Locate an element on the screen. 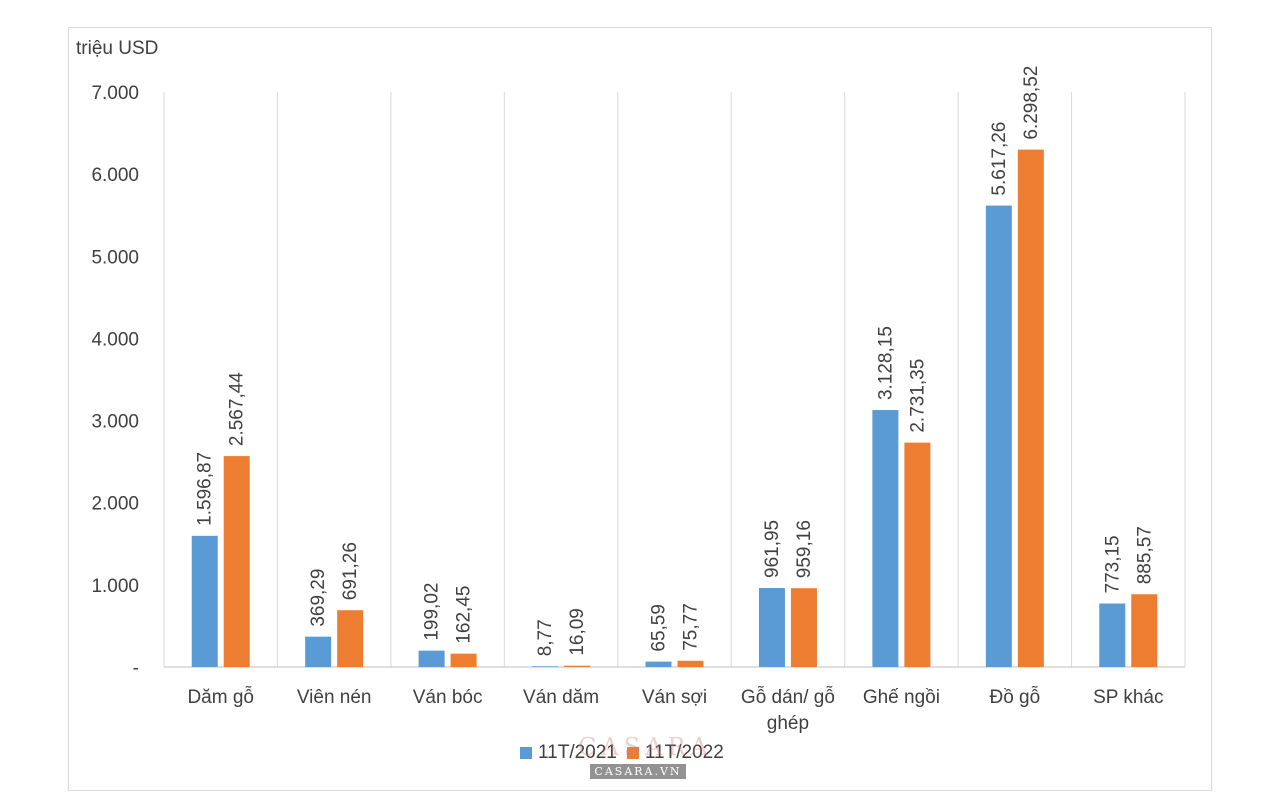 This screenshot has width=1280, height=797. legend-label-2021: 11T/2021 is located at coordinates (577, 752).